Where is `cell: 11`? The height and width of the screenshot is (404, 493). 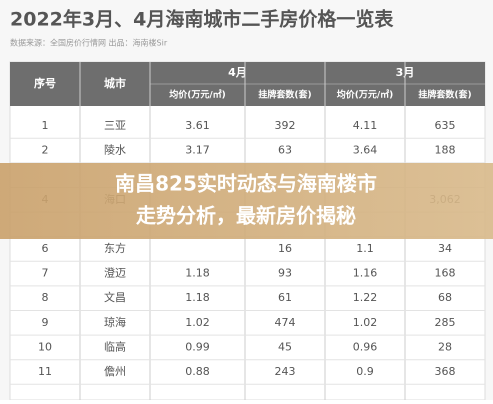
cell: 11 is located at coordinates (45, 371).